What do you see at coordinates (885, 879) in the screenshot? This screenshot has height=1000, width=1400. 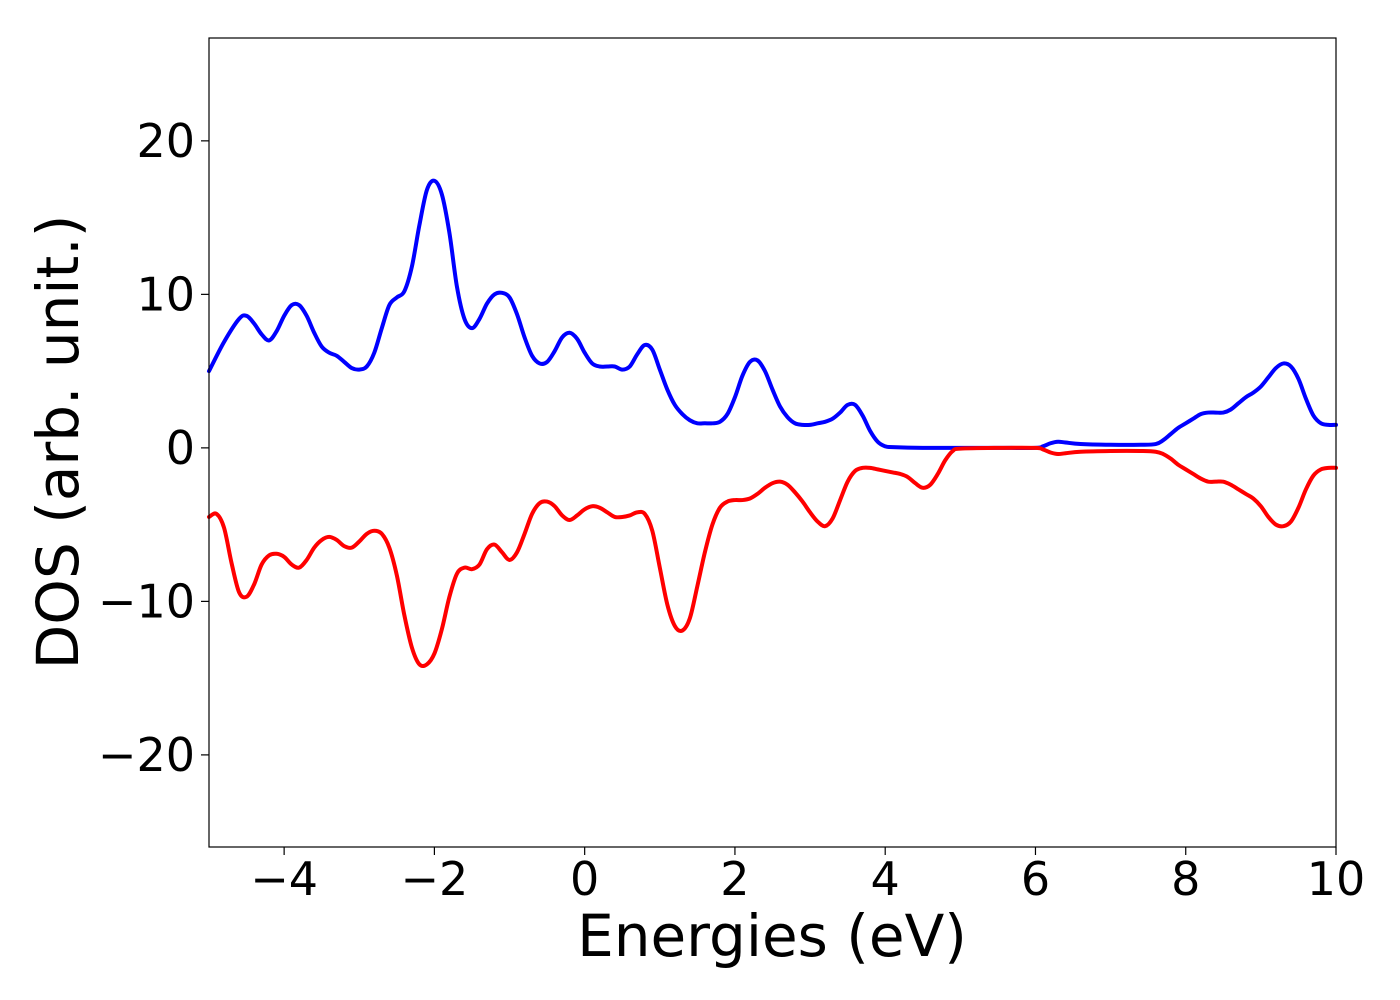 I see `x-tick-label: 4` at bounding box center [885, 879].